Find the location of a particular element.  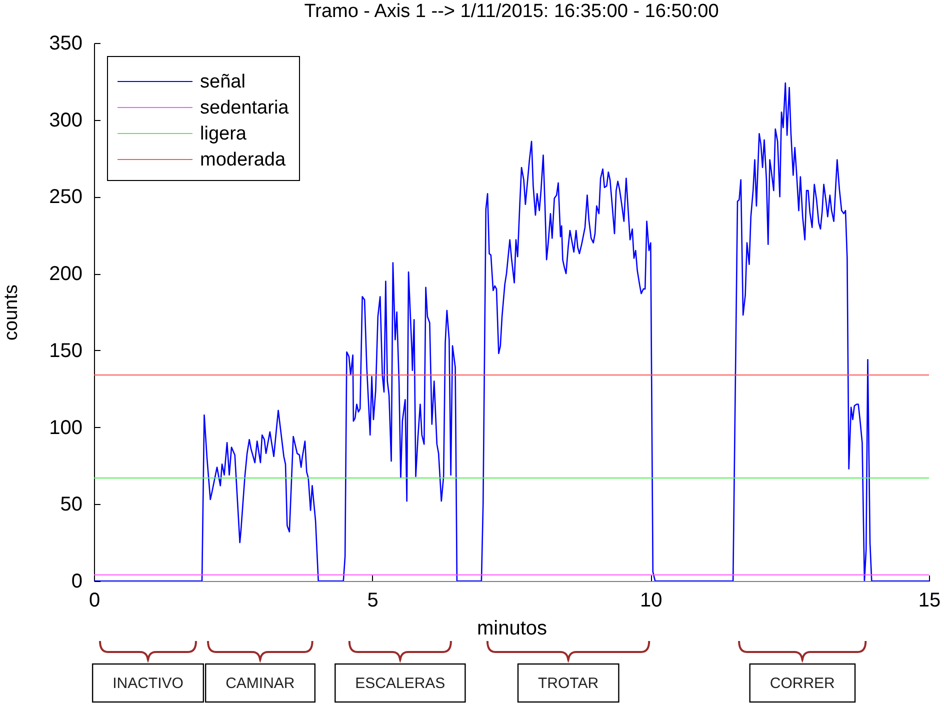

y-axis-title: counts is located at coordinates (11, 312).